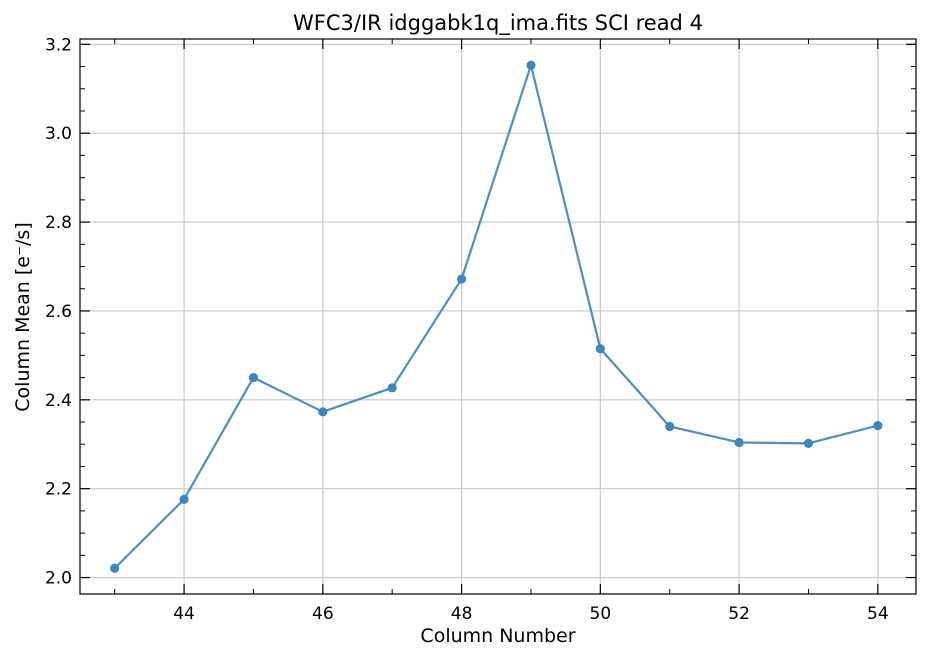 The image size is (928, 661). Describe the element at coordinates (462, 614) in the screenshot. I see `x-tick-label: 48` at that location.